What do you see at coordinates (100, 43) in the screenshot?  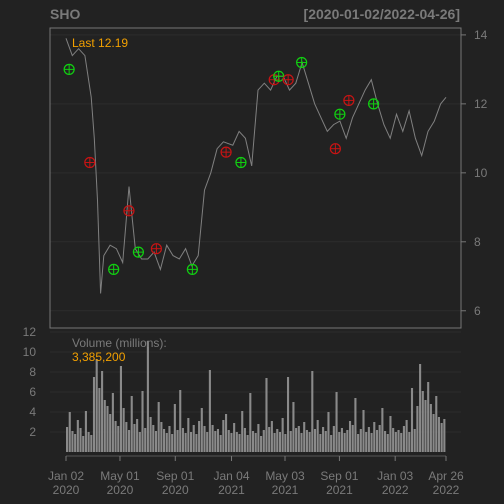 I see `last-price-label: Last 12.19` at bounding box center [100, 43].